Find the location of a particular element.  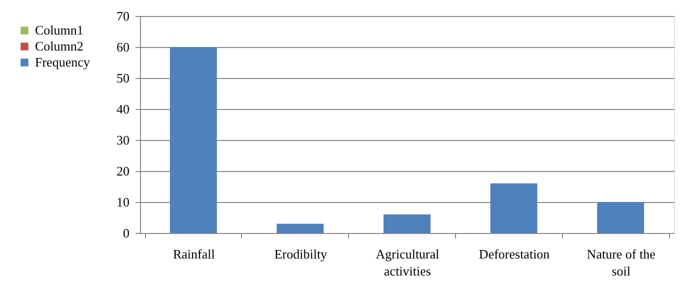

y-tick-label: 0 is located at coordinates (126, 233).